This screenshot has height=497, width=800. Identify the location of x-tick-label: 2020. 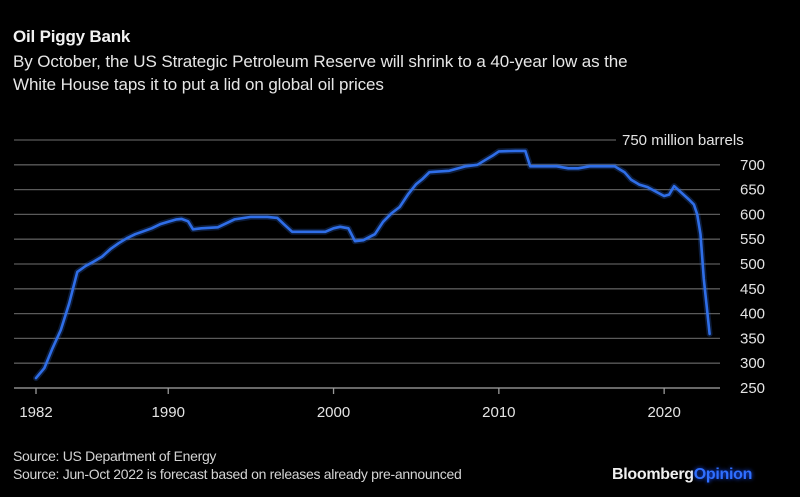
(663, 412).